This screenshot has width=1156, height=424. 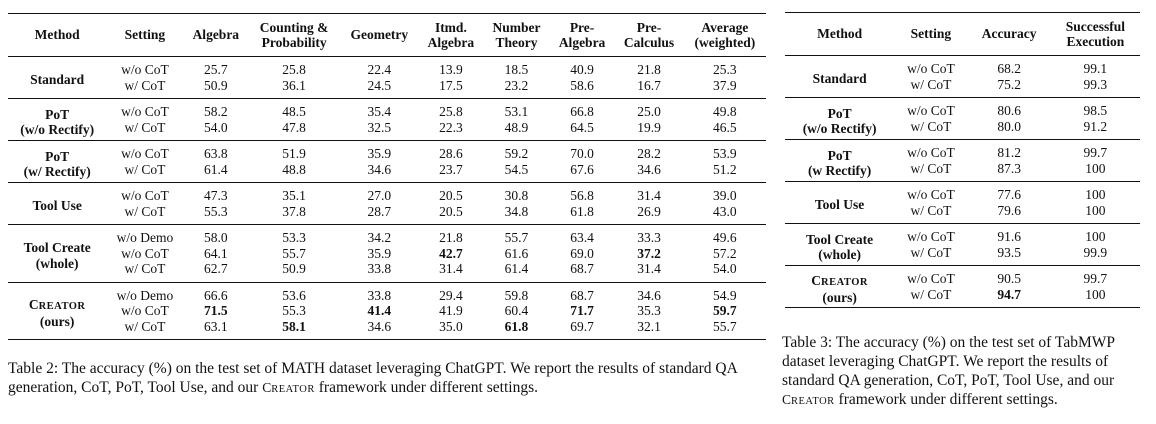 What do you see at coordinates (582, 127) in the screenshot?
I see `value-cell: 64.5` at bounding box center [582, 127].